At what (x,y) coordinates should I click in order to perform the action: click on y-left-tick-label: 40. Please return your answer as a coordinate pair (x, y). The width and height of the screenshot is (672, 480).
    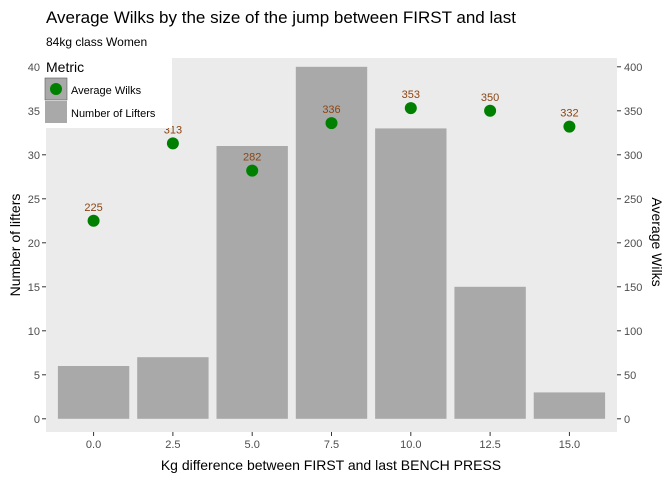
    Looking at the image, I should click on (34, 68).